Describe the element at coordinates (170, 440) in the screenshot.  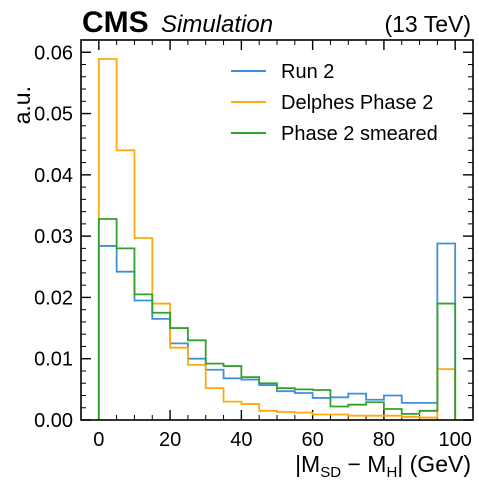
I see `x-tick-label: 20` at that location.